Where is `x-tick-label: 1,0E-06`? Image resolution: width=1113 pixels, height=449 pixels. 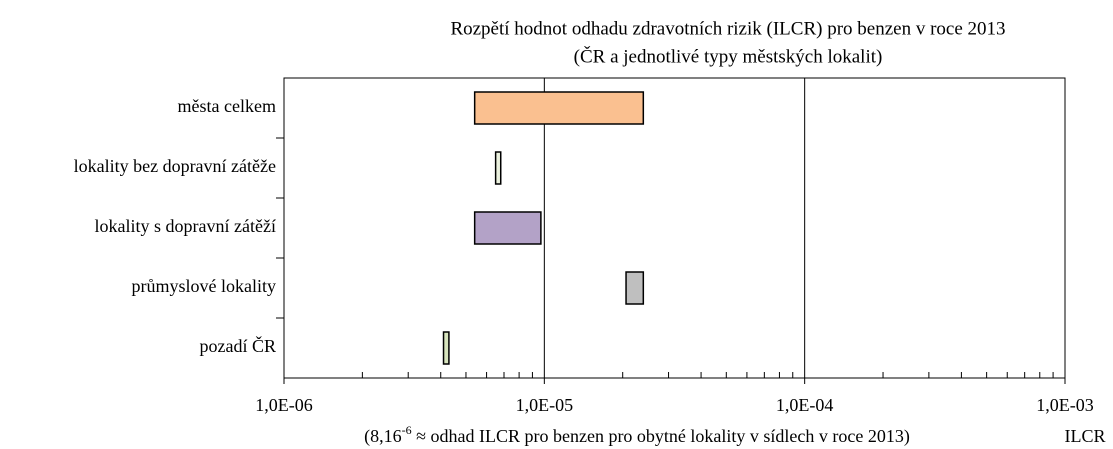 x-tick-label: 1,0E-06 is located at coordinates (284, 405).